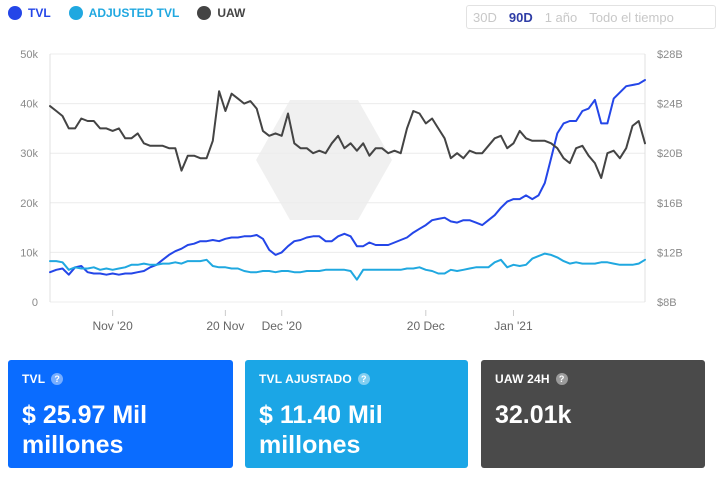  I want to click on y-right-tick-label: $24B, so click(670, 105).